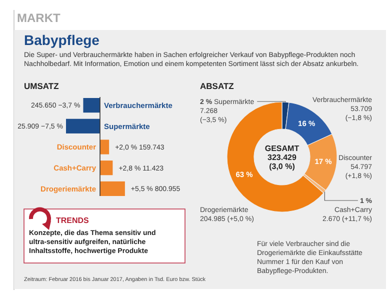 This screenshot has height=300, width=392. What do you see at coordinates (41, 86) in the screenshot?
I see `chart-title: UMSATZ` at bounding box center [41, 86].